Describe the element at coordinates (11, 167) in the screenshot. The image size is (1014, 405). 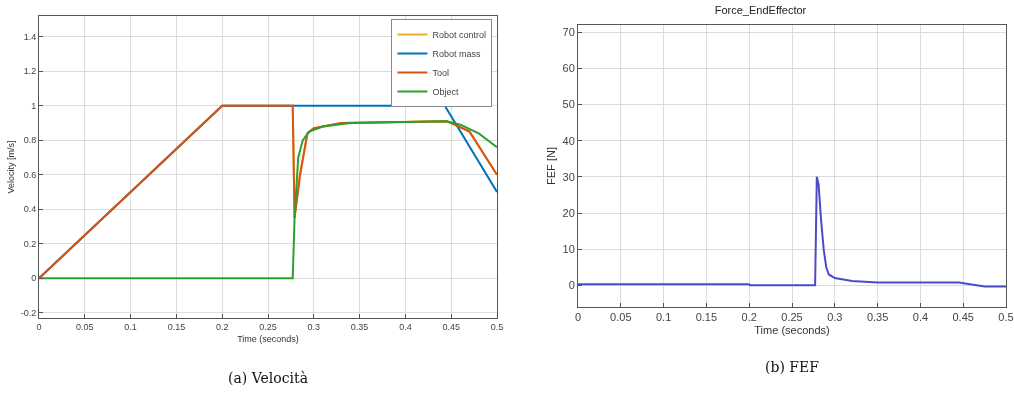
I see `y-axis-title: Velocity [m/s]` at that location.